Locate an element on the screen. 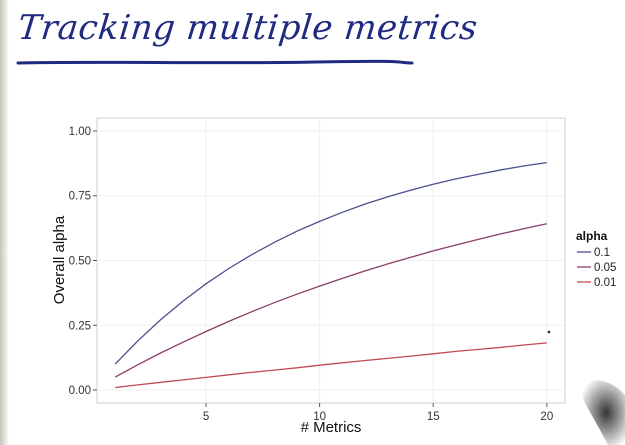  y-tick-label: 1.00 is located at coordinates (80, 132).